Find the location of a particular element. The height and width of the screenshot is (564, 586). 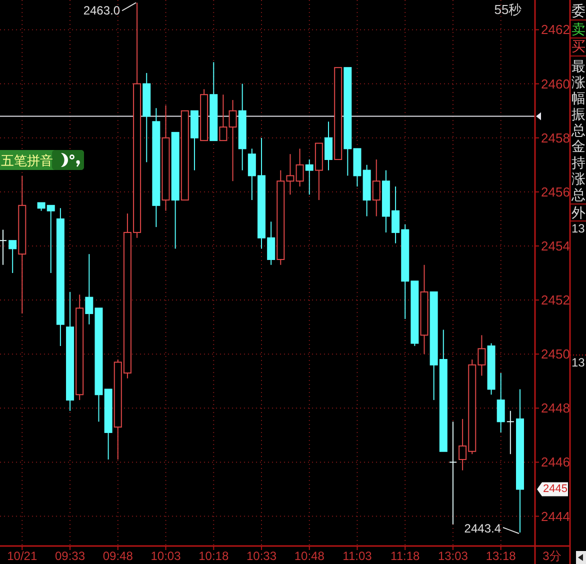

text: 最 is located at coordinates (579, 66).